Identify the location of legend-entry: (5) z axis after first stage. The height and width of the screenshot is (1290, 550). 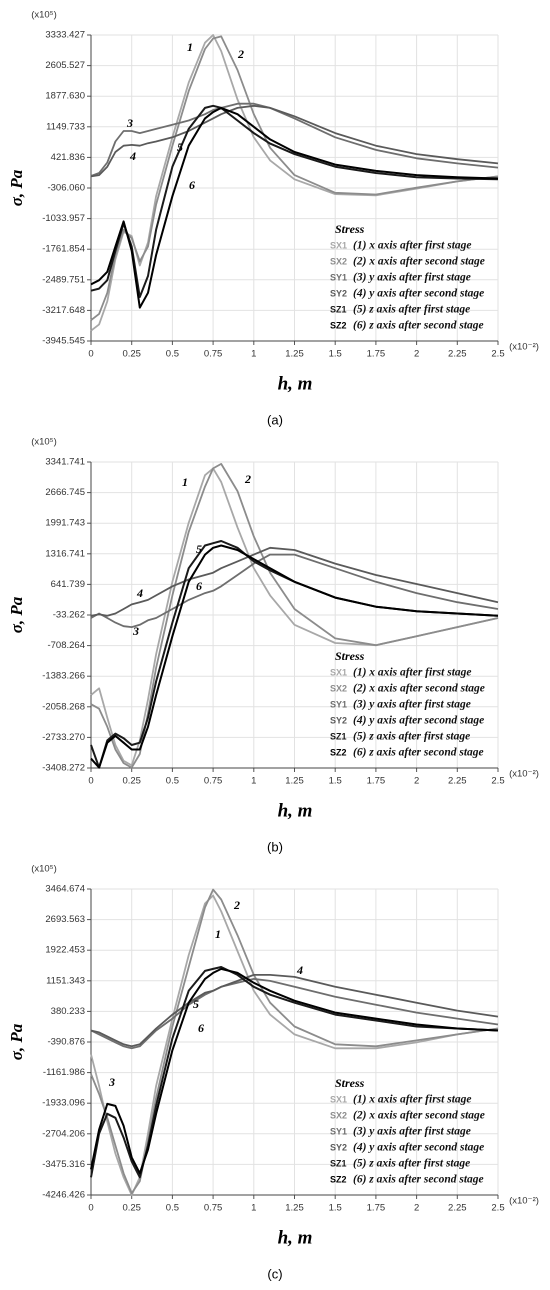
(411, 310).